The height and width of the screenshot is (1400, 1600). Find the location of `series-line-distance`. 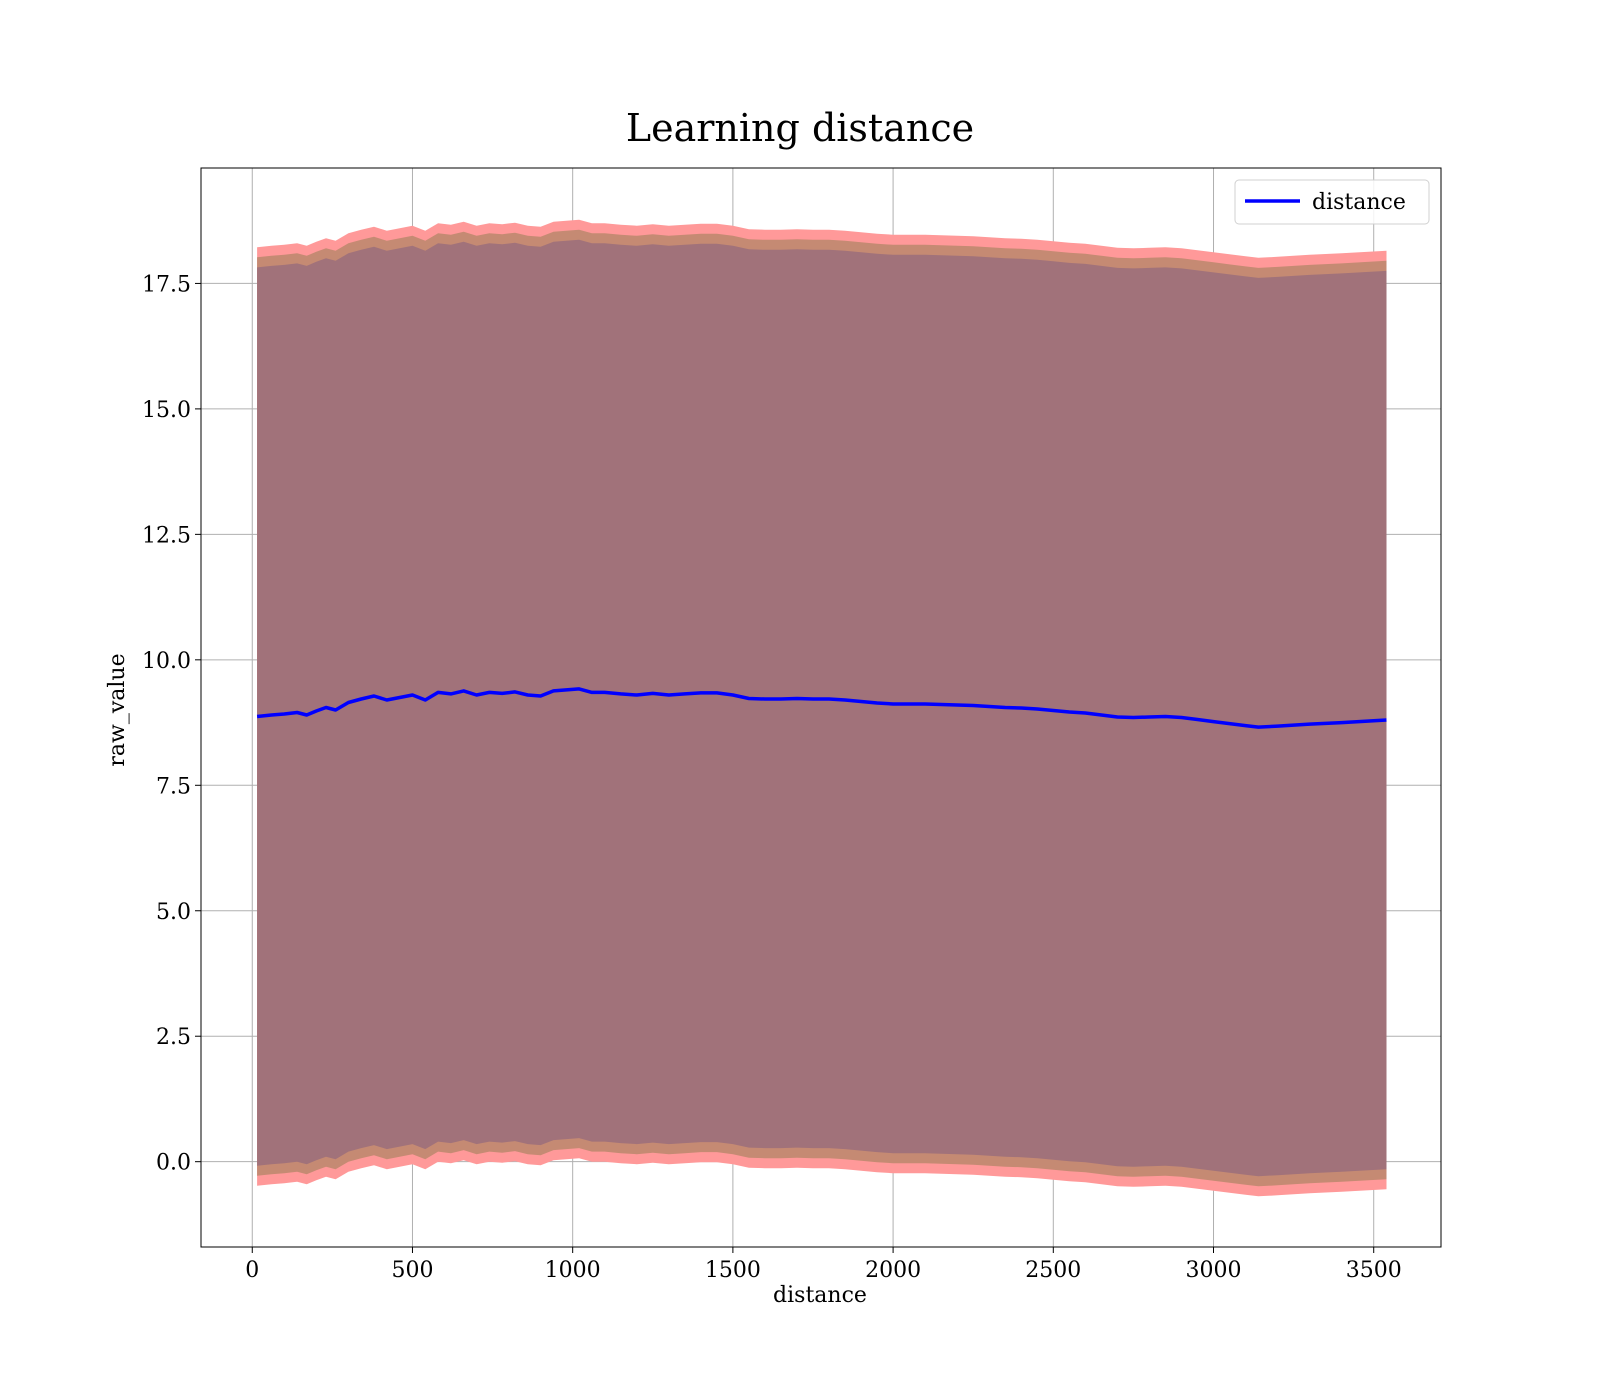

series-line-distance is located at coordinates (821, 708).